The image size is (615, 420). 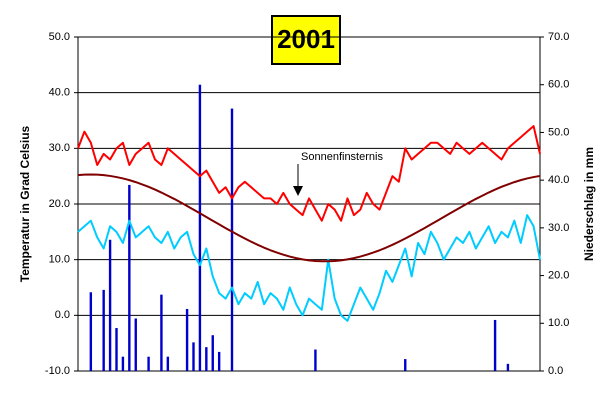 I want to click on y2-tick-label: 40.0, so click(x=558, y=180).